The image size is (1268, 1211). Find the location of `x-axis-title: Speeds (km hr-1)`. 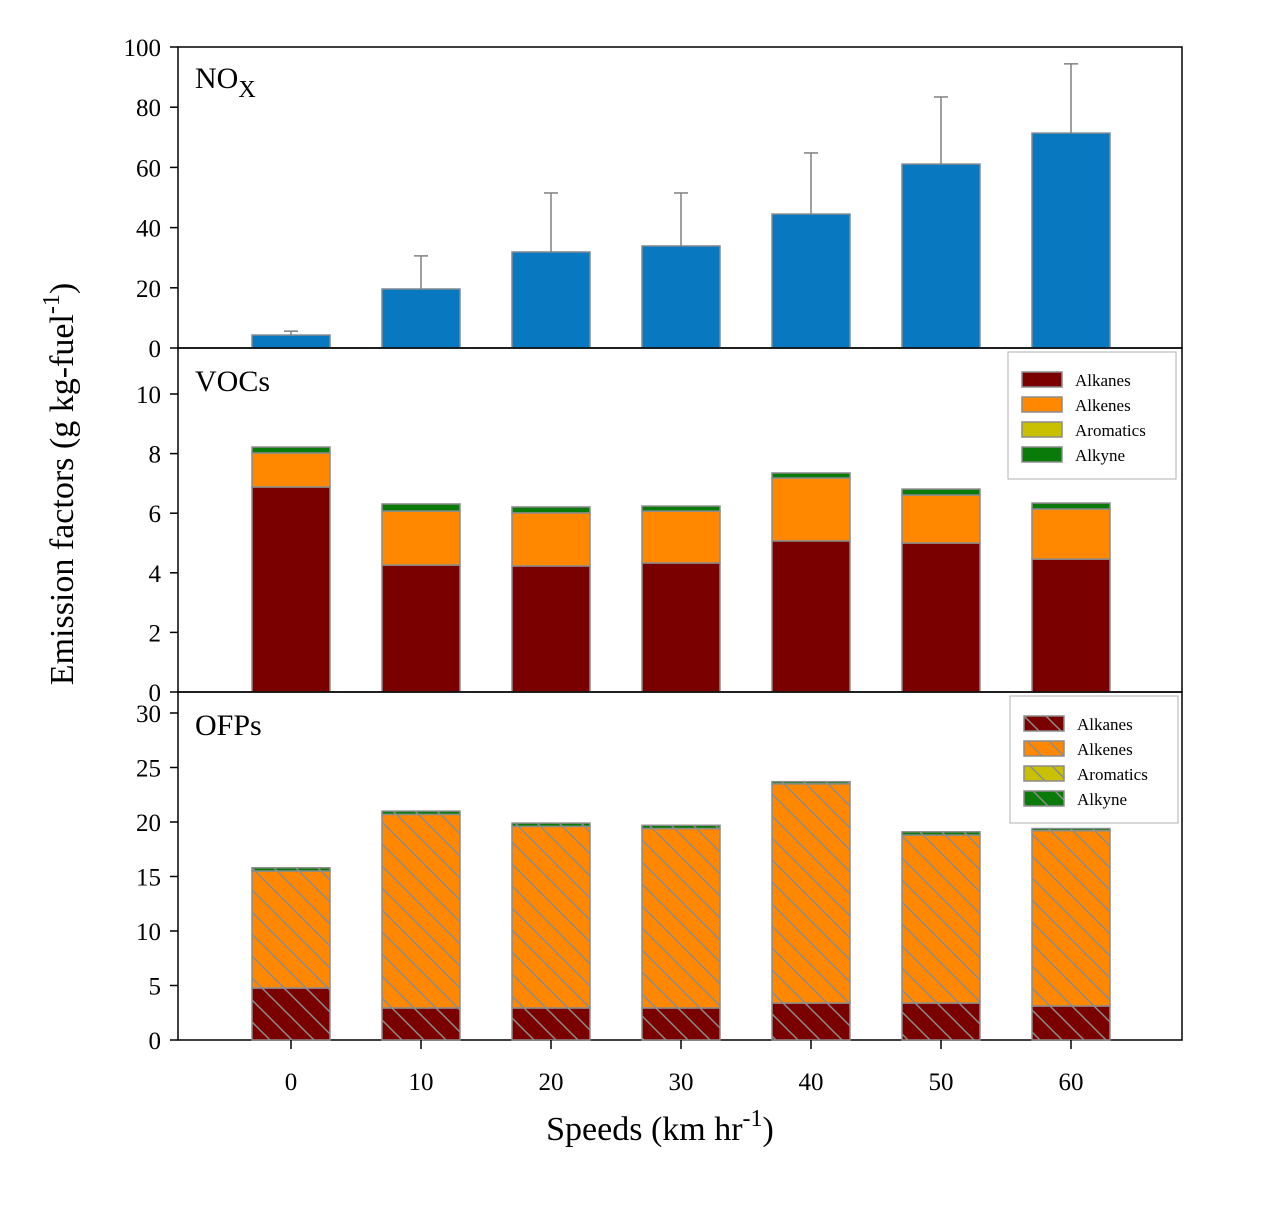

x-axis-title: Speeds (km hr-1) is located at coordinates (660, 1127).